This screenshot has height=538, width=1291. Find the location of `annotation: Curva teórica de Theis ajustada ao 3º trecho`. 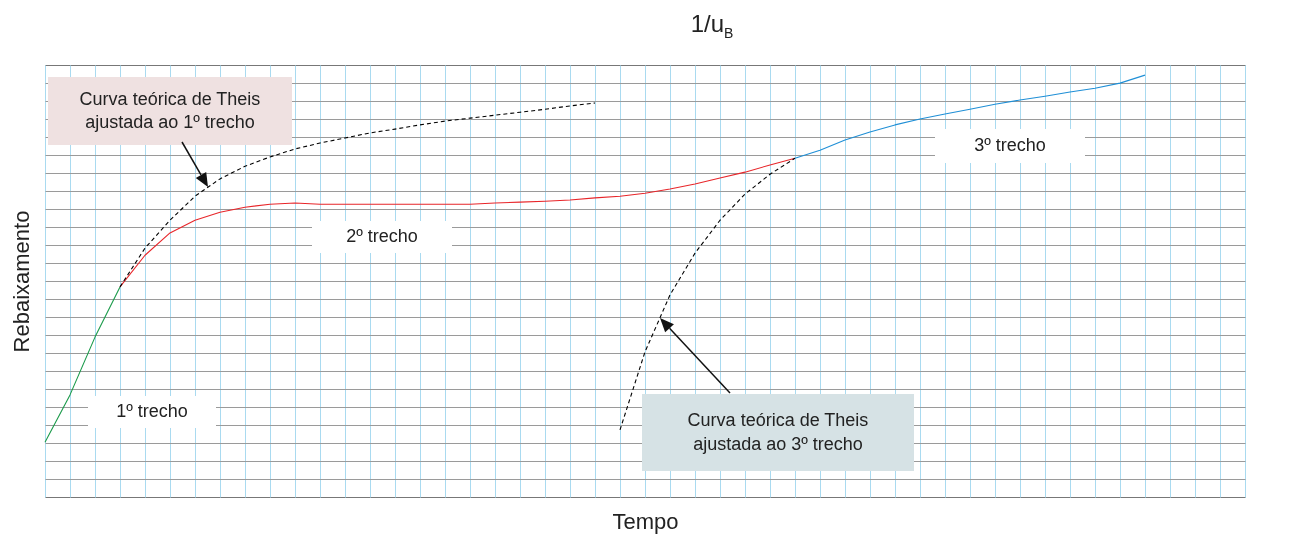

annotation: Curva teórica de Theis ajustada ao 3º trecho is located at coordinates (778, 432).